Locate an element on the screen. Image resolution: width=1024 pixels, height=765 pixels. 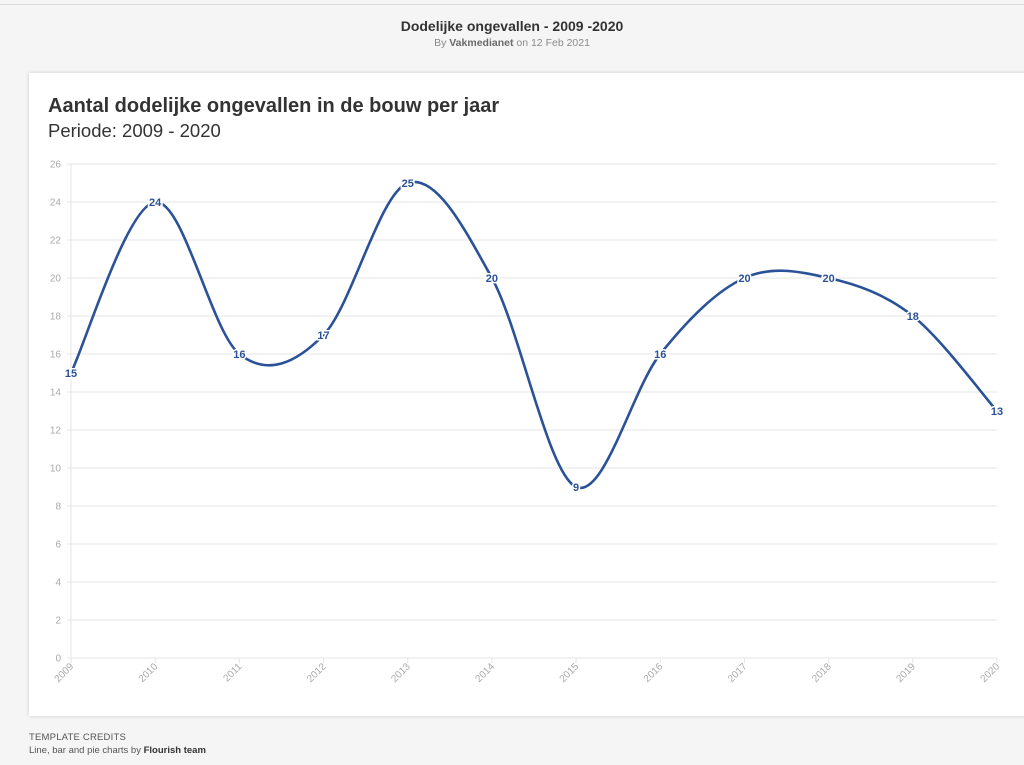
y-tick-label: 26 is located at coordinates (56, 165).